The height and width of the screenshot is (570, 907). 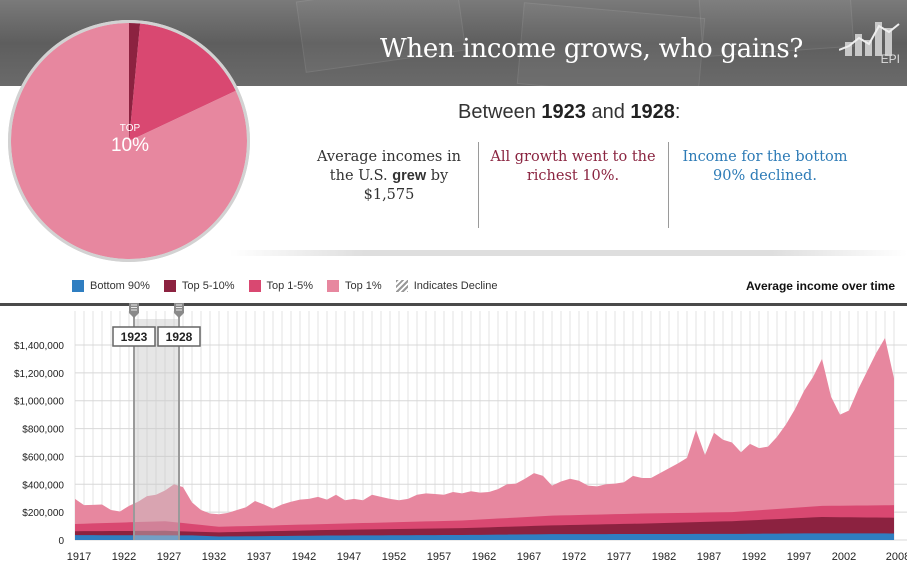 I want to click on chart-title: Average income over time, so click(x=820, y=286).